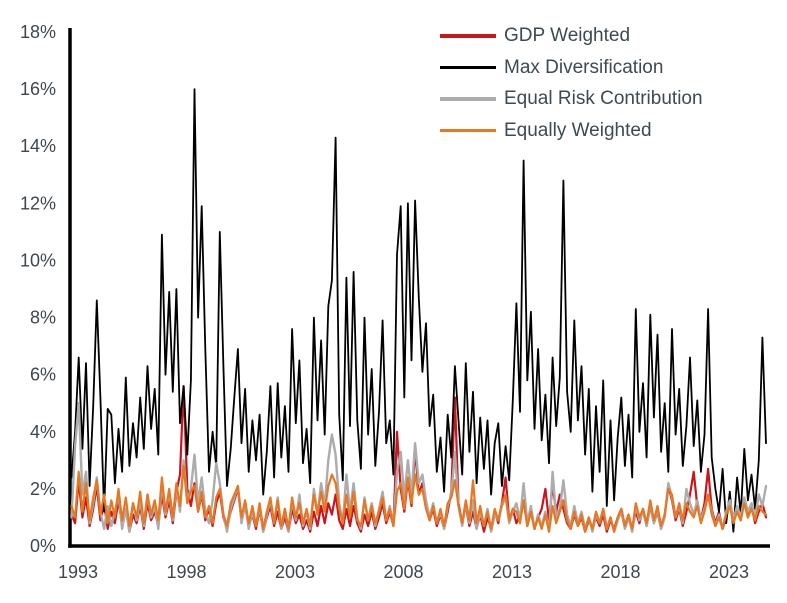 The width and height of the screenshot is (787, 603). I want to click on legend-line-swatch-black, so click(468, 67).